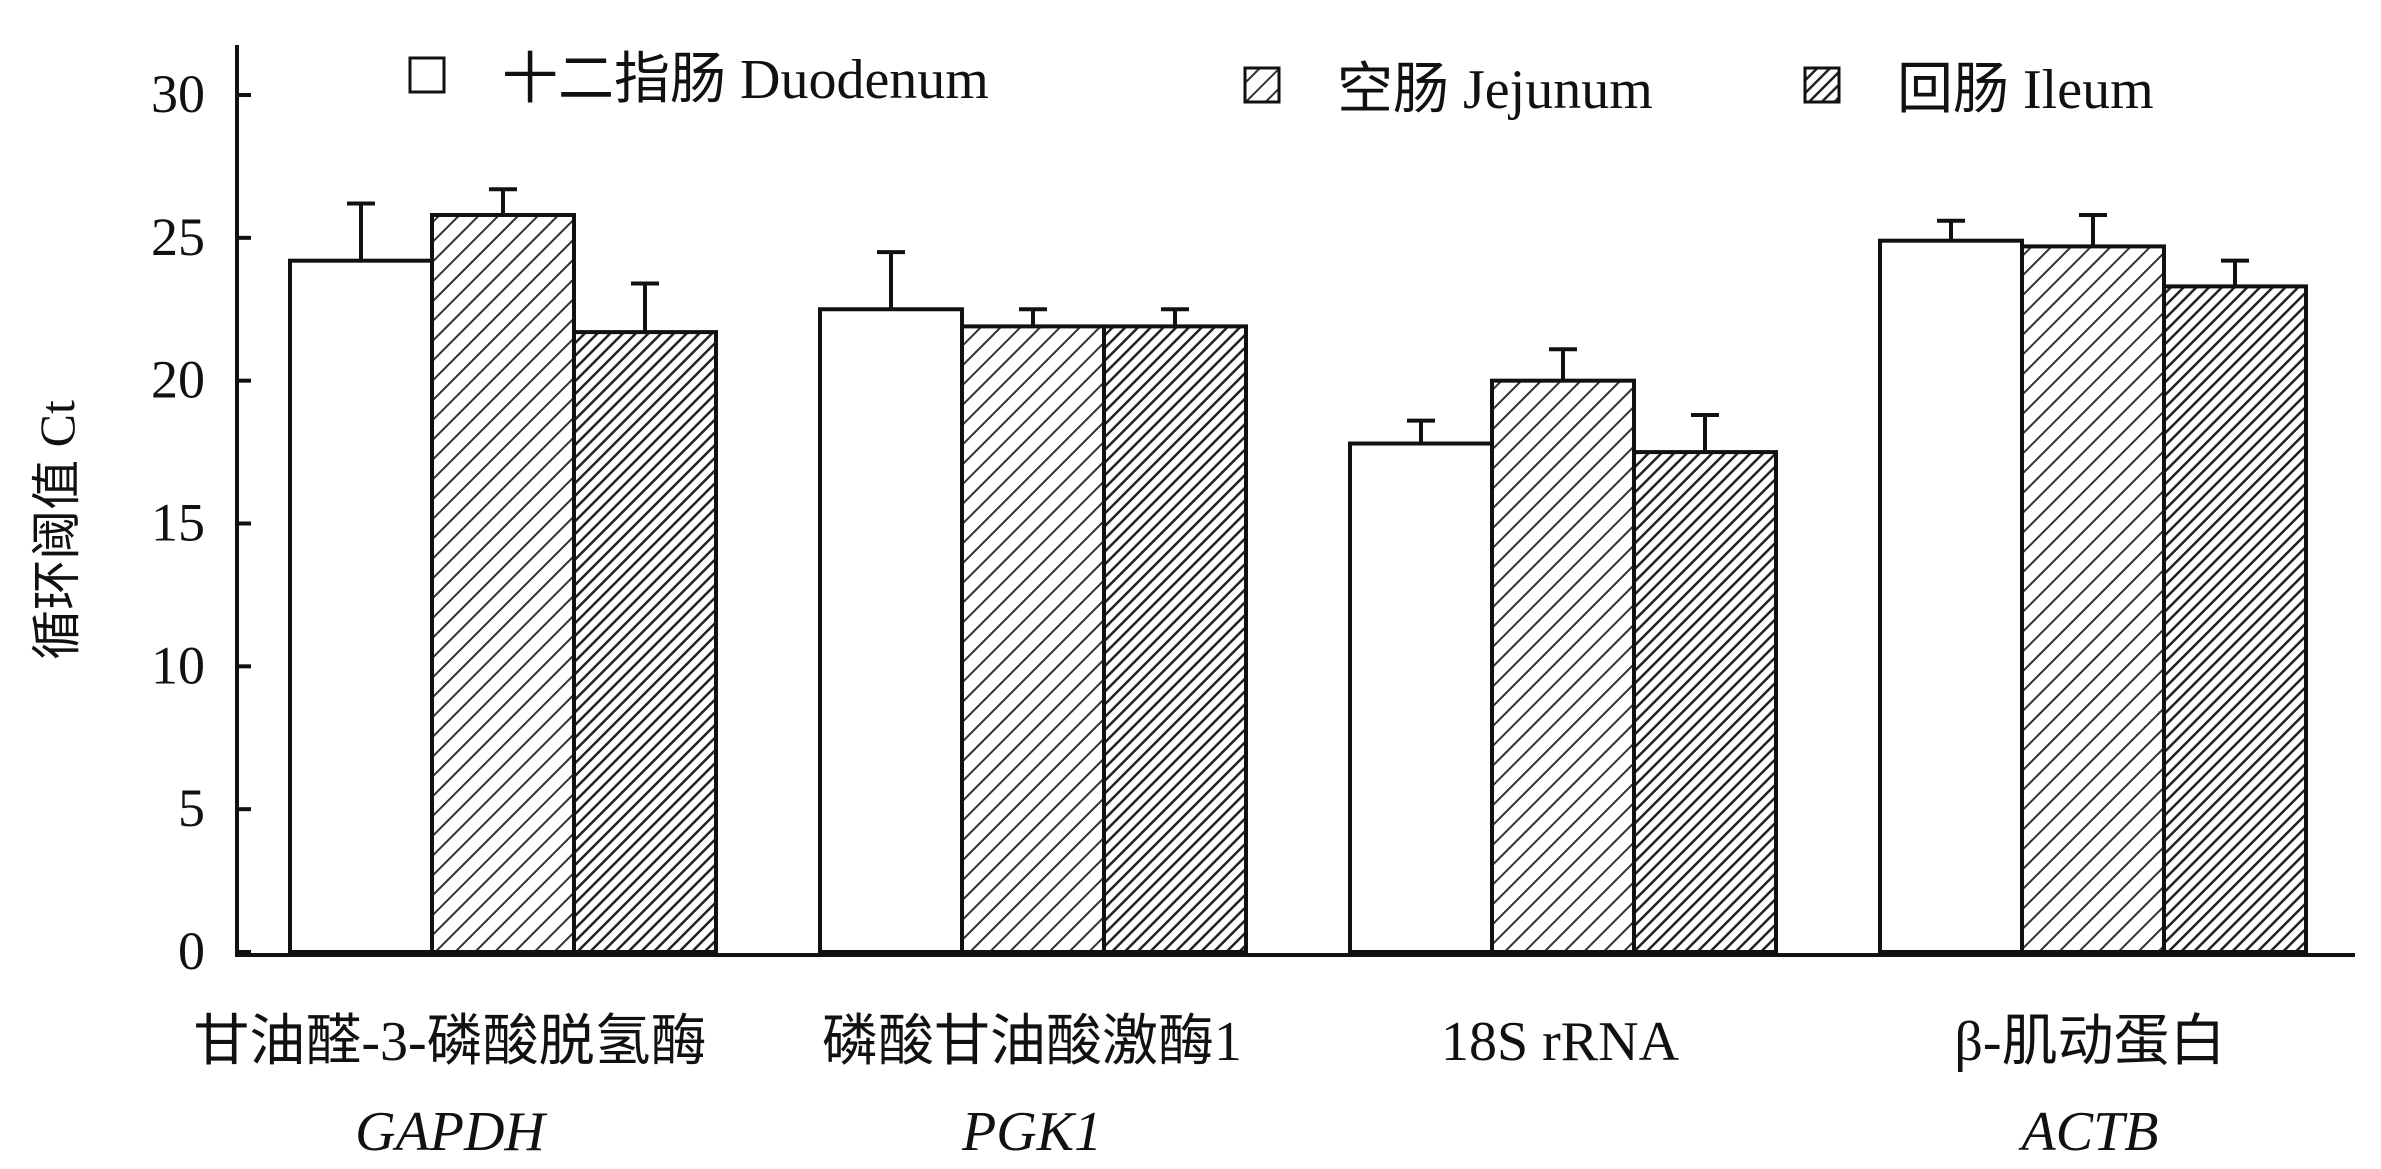  Describe the element at coordinates (57, 530) in the screenshot. I see `y-axis-title: 循环阈值 Ct` at that location.